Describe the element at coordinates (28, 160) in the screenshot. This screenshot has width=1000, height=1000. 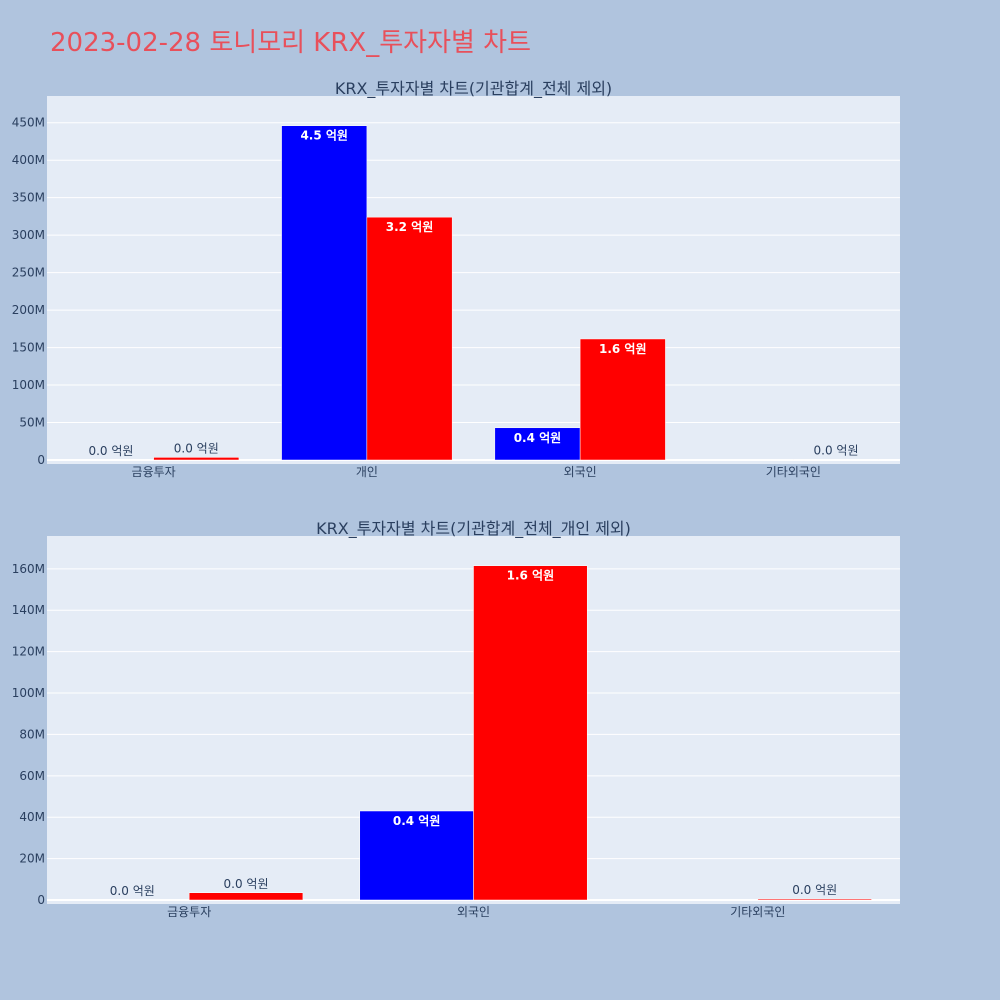
I see `y-tick-label: 400M` at that location.